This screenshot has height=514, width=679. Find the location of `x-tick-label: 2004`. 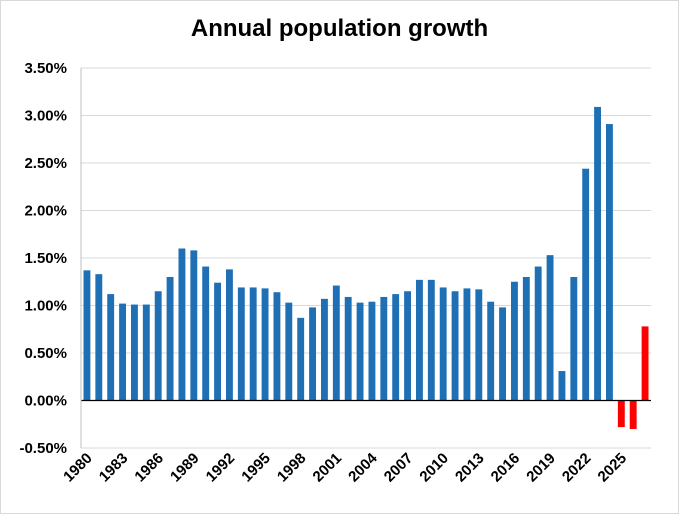

x-tick-label: 2004 is located at coordinates (363, 467).